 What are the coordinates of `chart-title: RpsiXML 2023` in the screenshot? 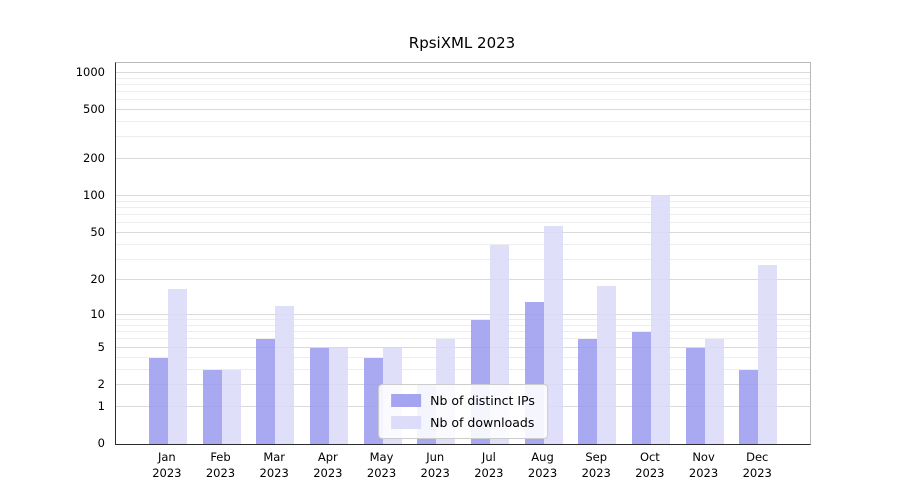 It's located at (462, 43).